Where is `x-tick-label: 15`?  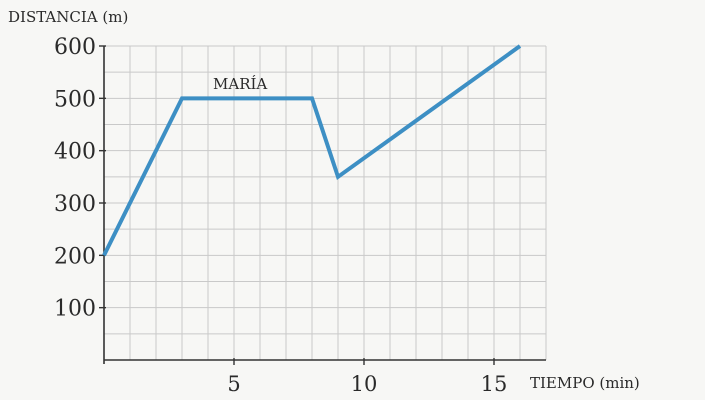 x-tick-label: 15 is located at coordinates (494, 384).